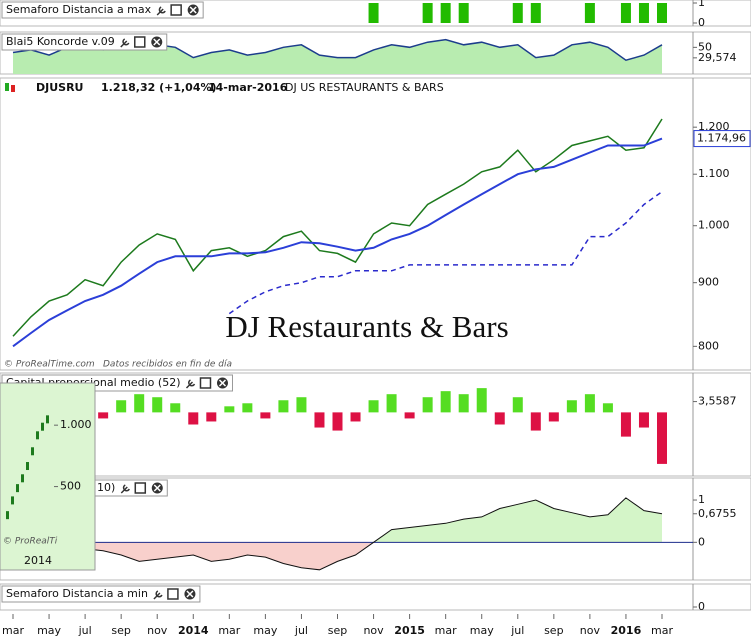 This screenshot has width=751, height=641. What do you see at coordinates (59, 87) in the screenshot?
I see `ticker: DJUSRU` at bounding box center [59, 87].